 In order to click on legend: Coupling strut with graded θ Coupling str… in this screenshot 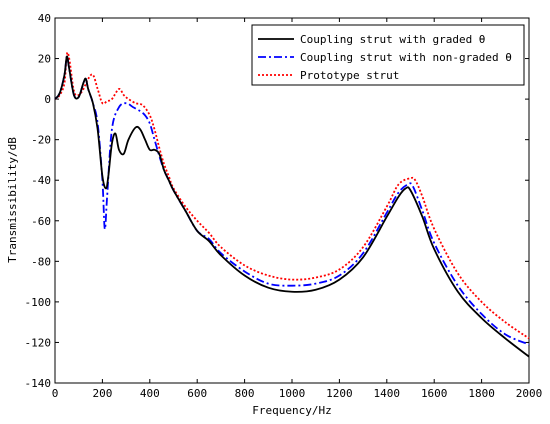, I will do `click(388, 55)`.